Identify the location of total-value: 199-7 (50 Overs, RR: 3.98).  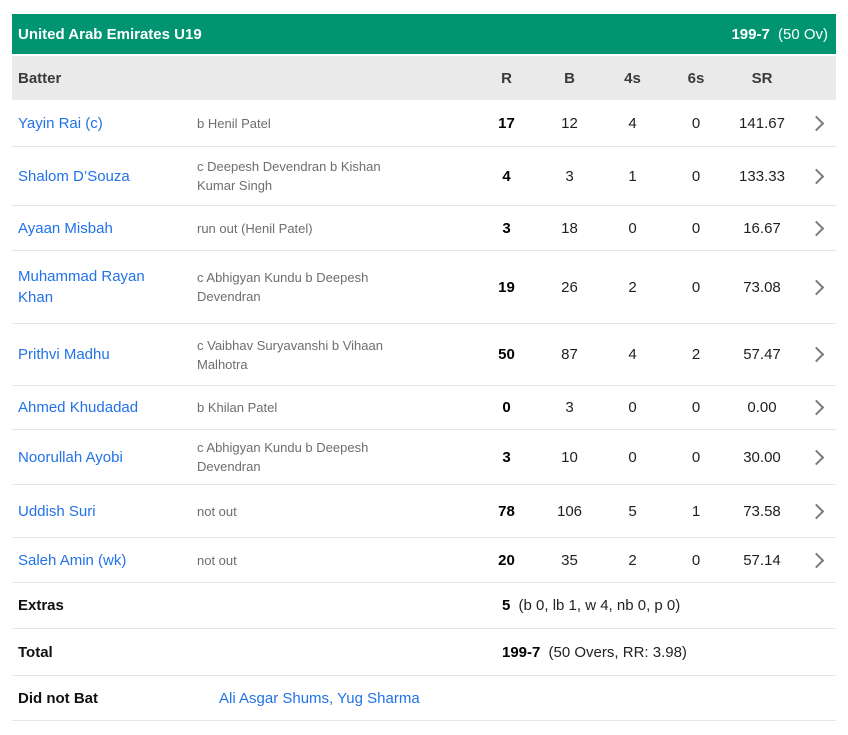
(594, 652).